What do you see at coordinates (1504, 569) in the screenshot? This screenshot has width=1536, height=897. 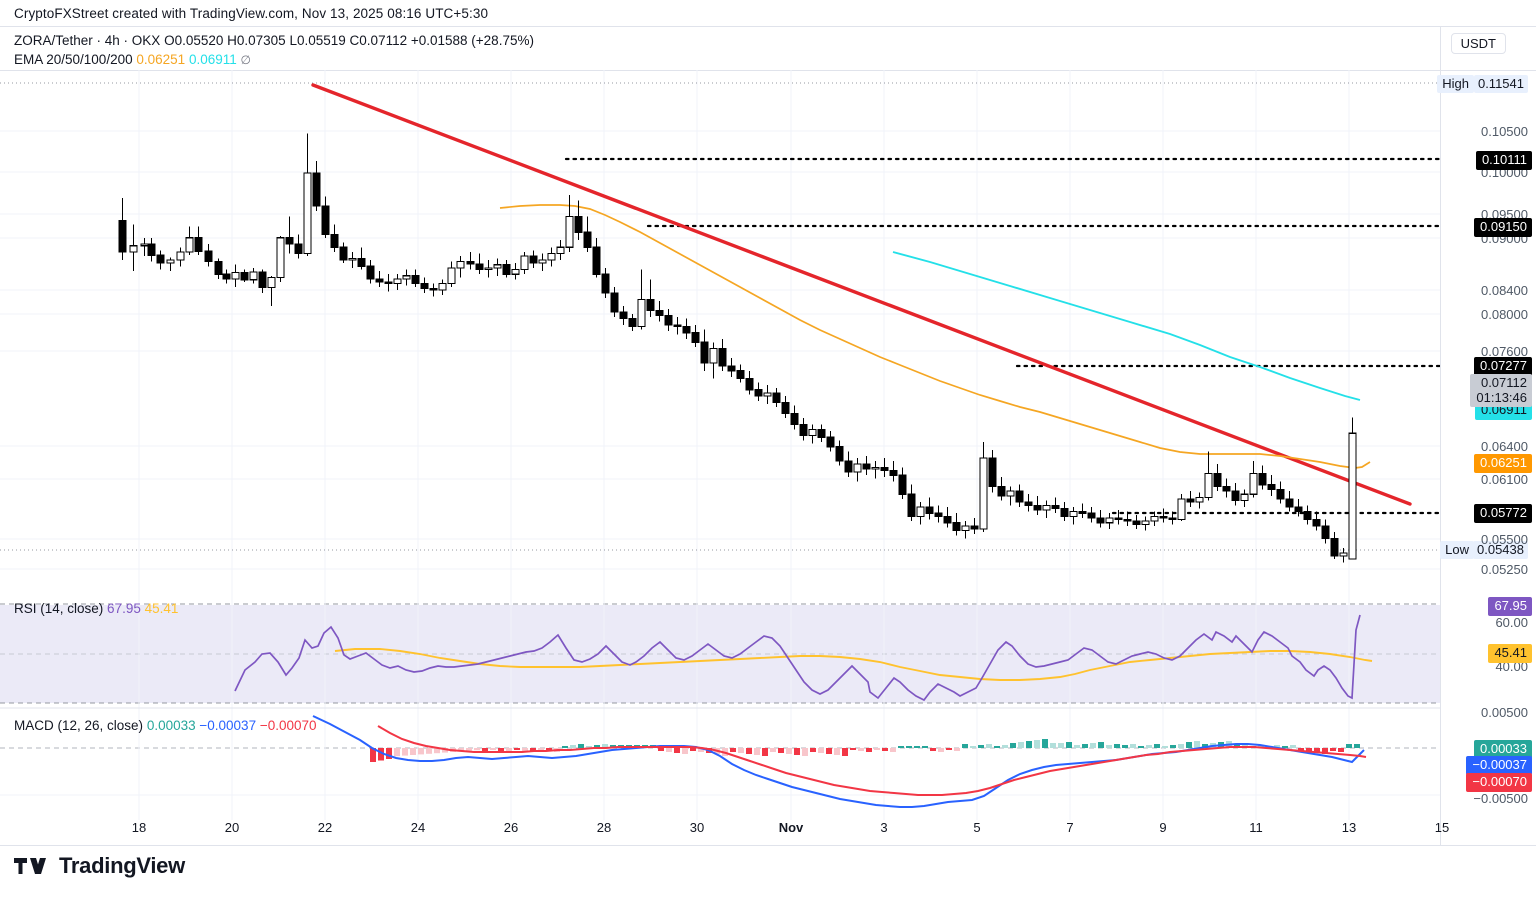 I see `price-grid-label: 0.05250` at bounding box center [1504, 569].